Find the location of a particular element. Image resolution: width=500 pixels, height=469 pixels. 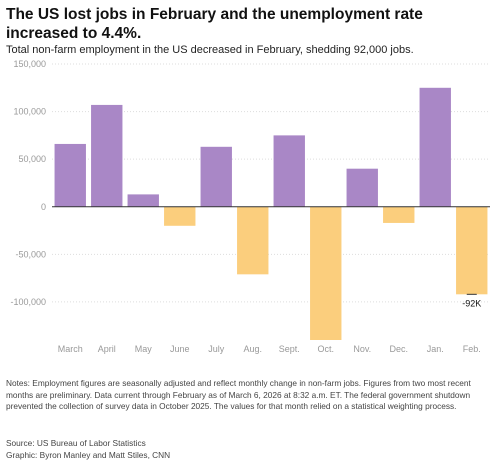

bar-june is located at coordinates (180, 216).